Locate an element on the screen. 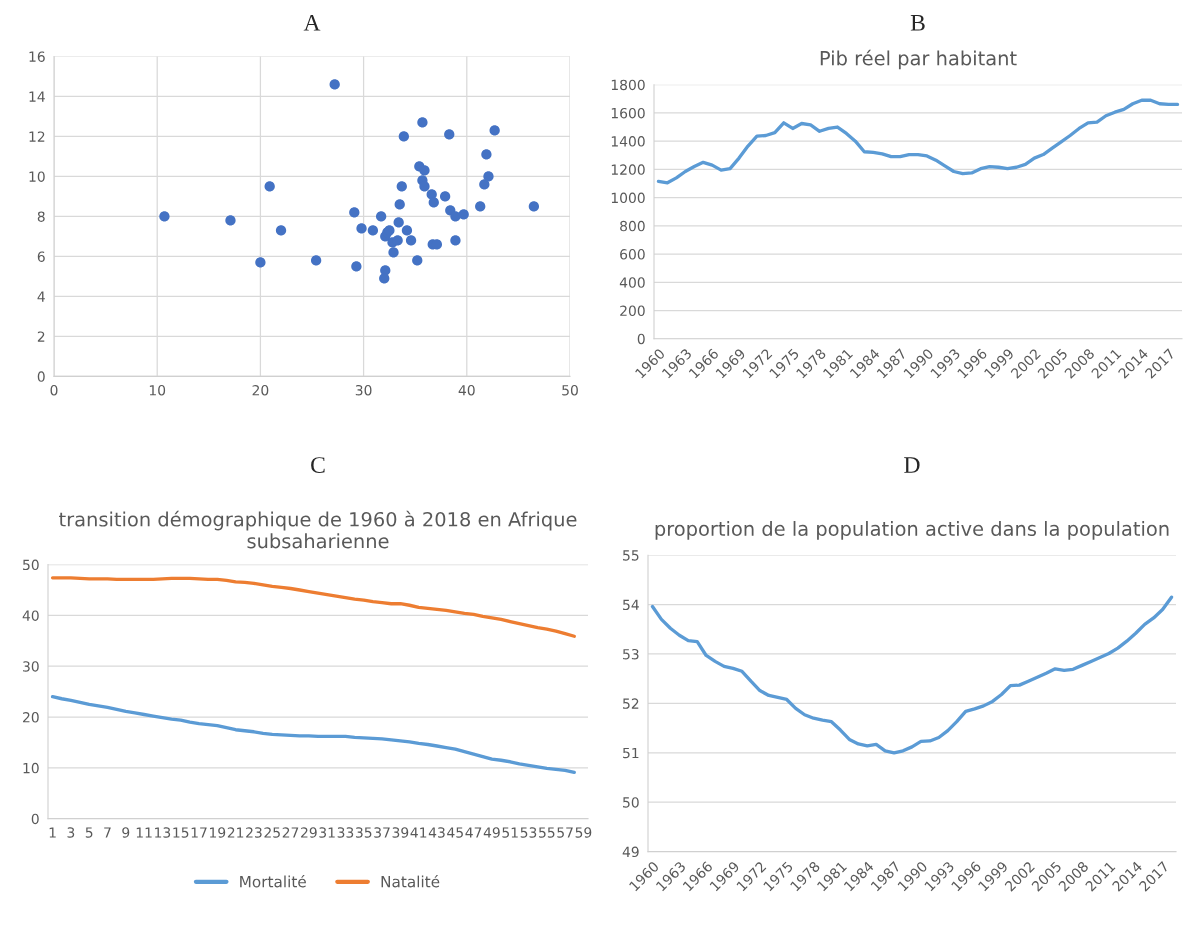 Image resolution: width=1200 pixels, height=941 pixels. y-tick-label: 400 is located at coordinates (632, 282).